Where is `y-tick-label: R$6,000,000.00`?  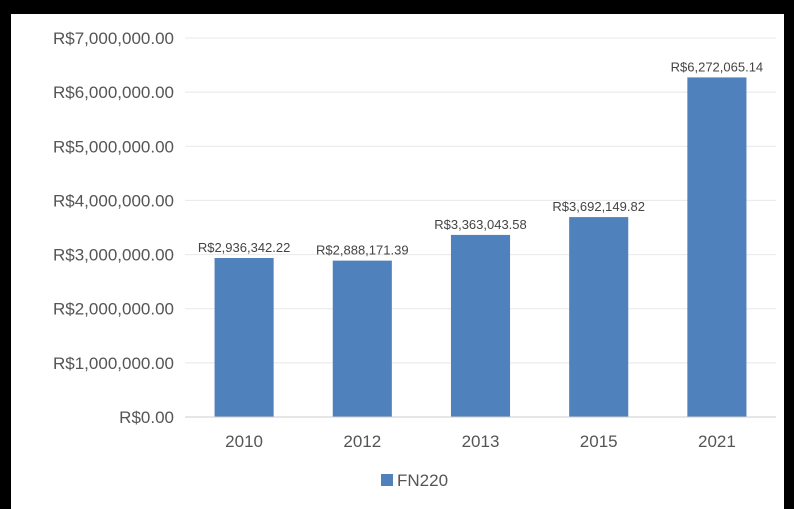 y-tick-label: R$6,000,000.00 is located at coordinates (113, 92).